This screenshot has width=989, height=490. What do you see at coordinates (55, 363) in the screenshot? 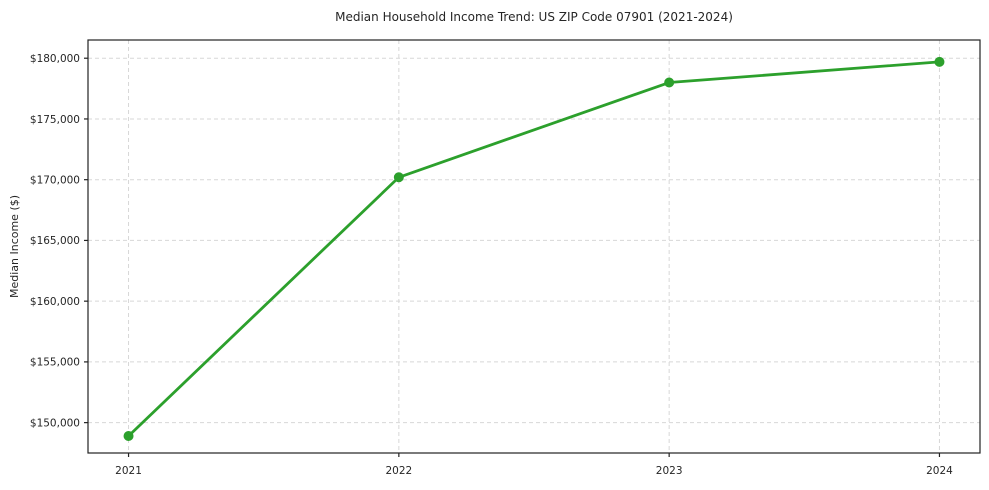
I see `y-tick-label-1: $155,000` at bounding box center [55, 363].